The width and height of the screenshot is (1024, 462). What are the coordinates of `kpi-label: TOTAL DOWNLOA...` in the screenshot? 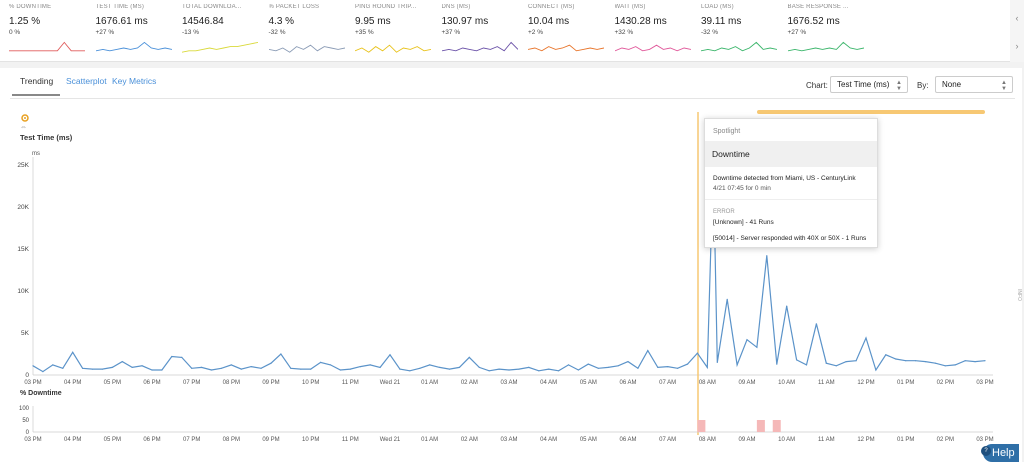 It's located at (212, 7).